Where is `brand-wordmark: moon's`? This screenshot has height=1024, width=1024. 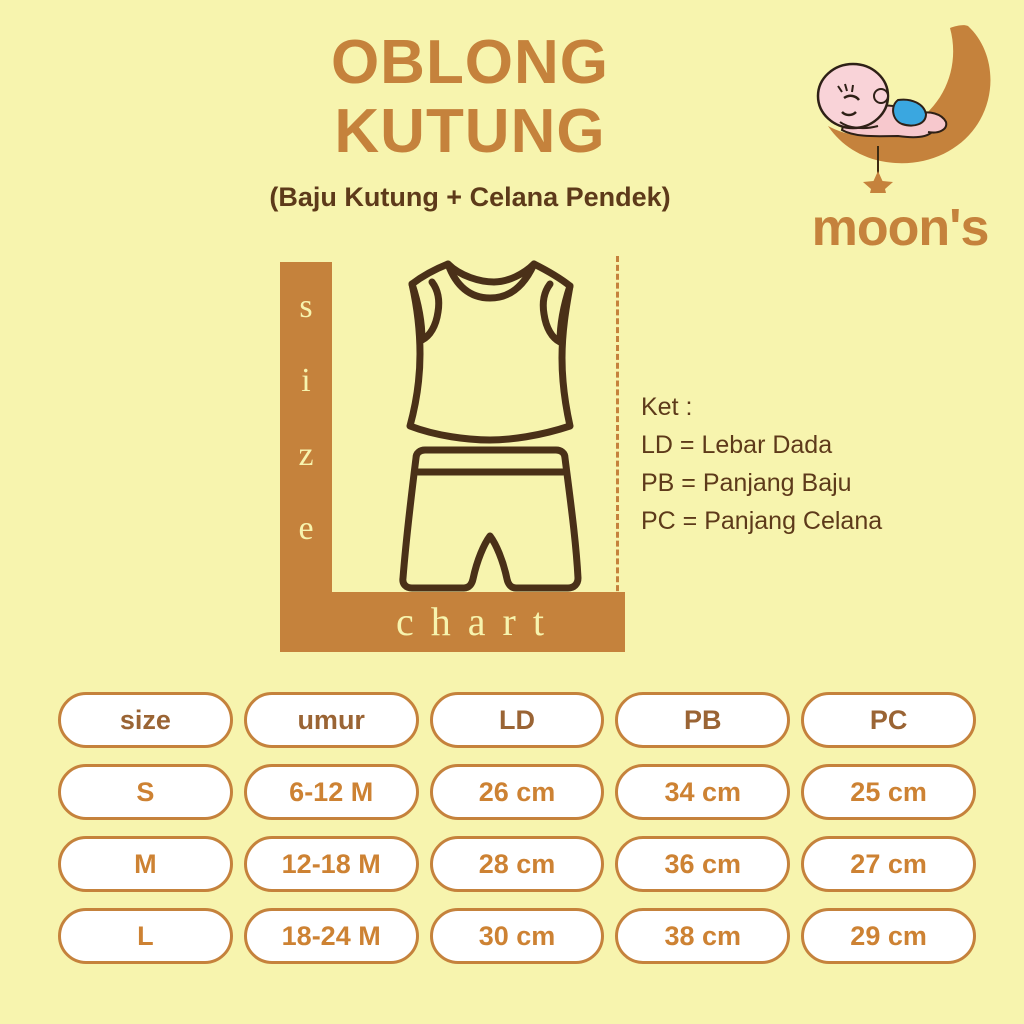
brand-wordmark: moon's is located at coordinates (900, 228).